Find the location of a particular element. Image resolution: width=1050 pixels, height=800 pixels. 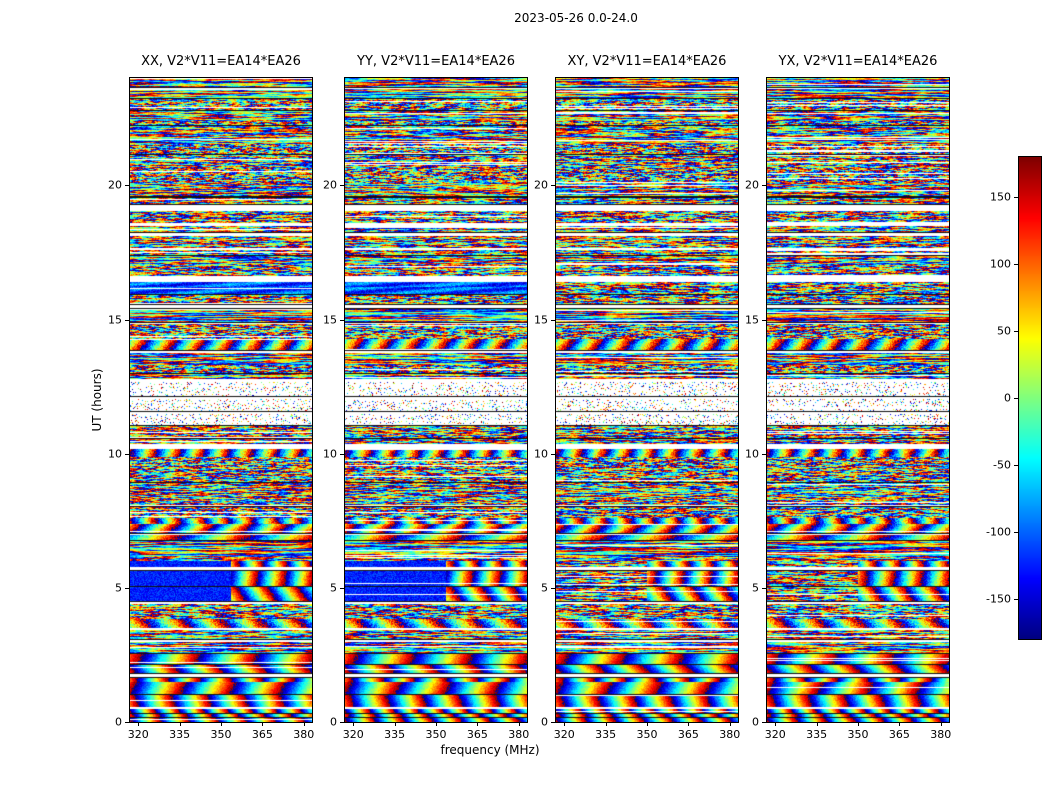

heatmap-canvas-yx is located at coordinates (858, 400).